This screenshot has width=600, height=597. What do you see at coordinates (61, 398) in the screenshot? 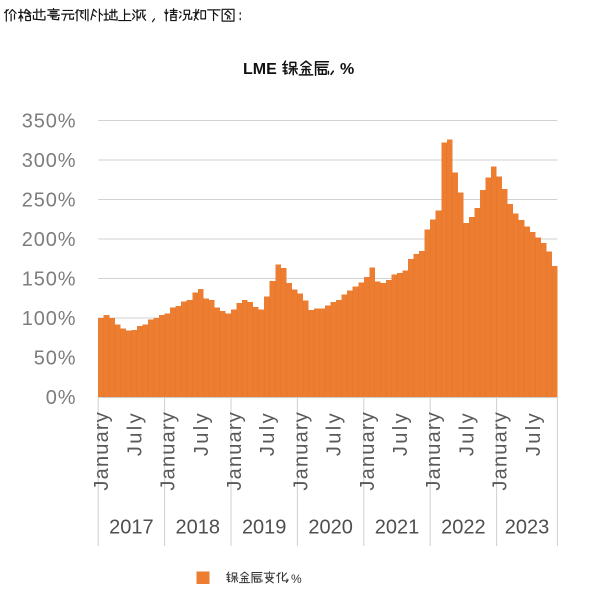
I see `svg-text: 0%` at bounding box center [61, 398].